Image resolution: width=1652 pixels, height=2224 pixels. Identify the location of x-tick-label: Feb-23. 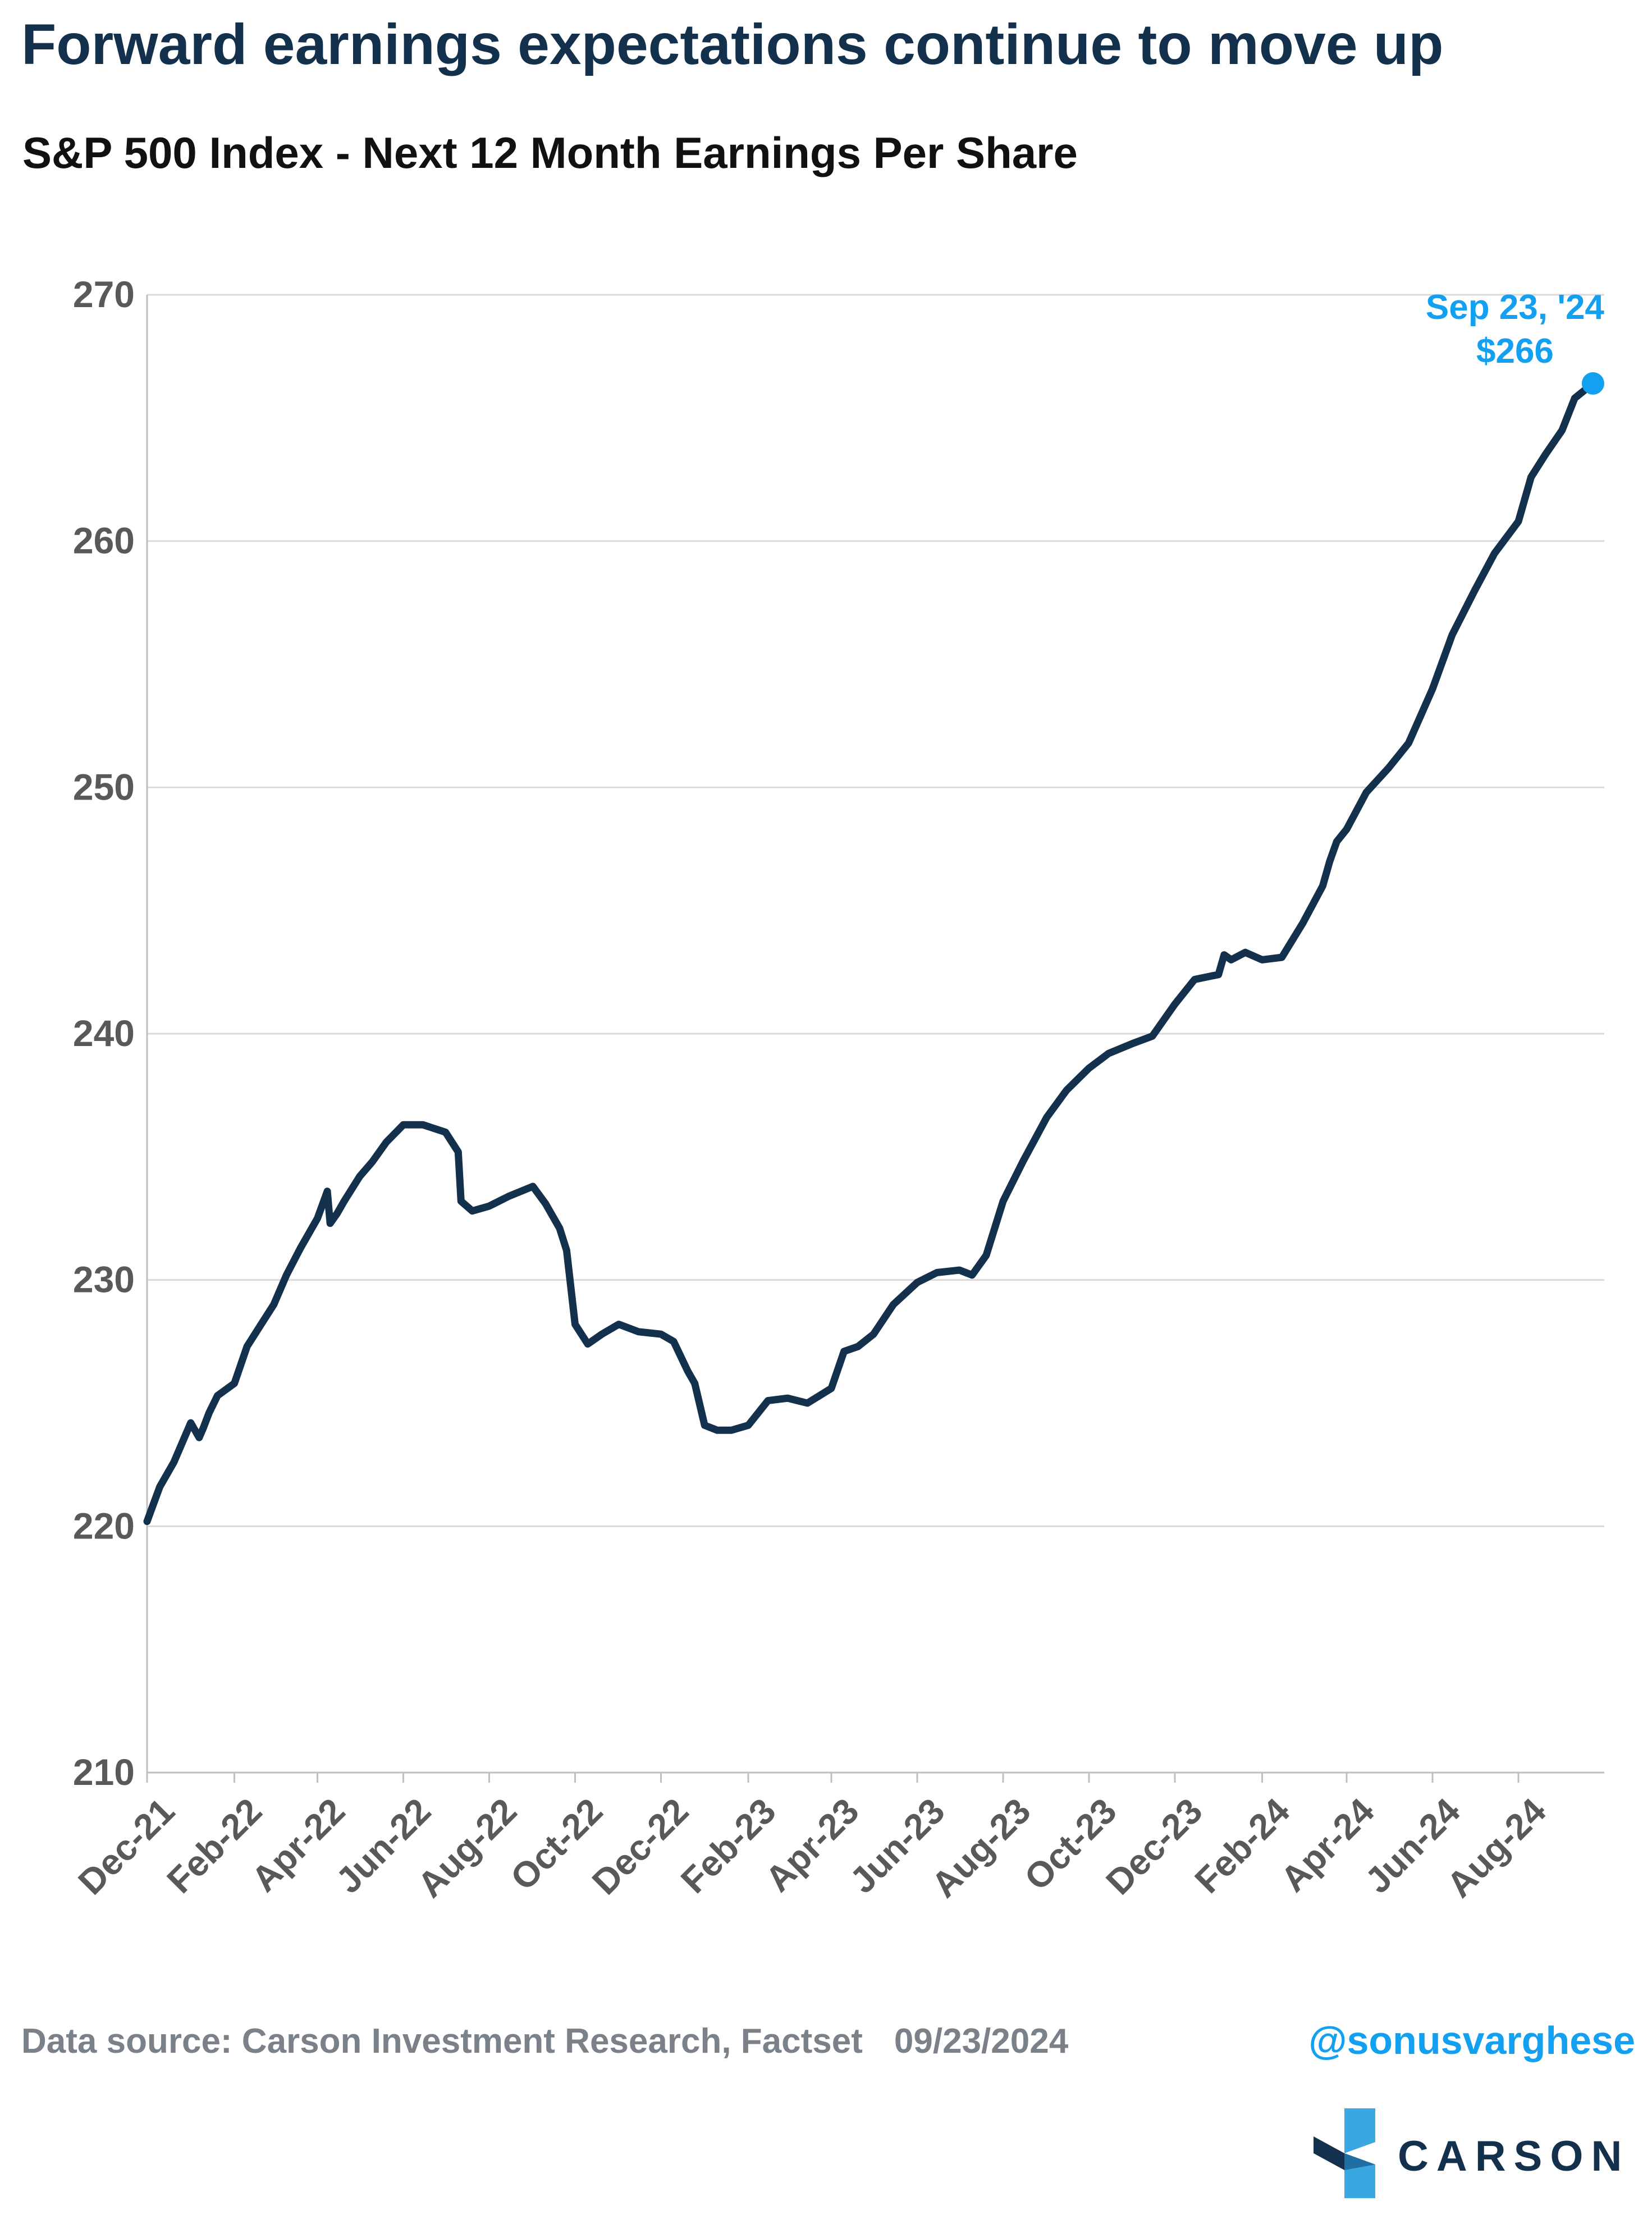
(728, 1846).